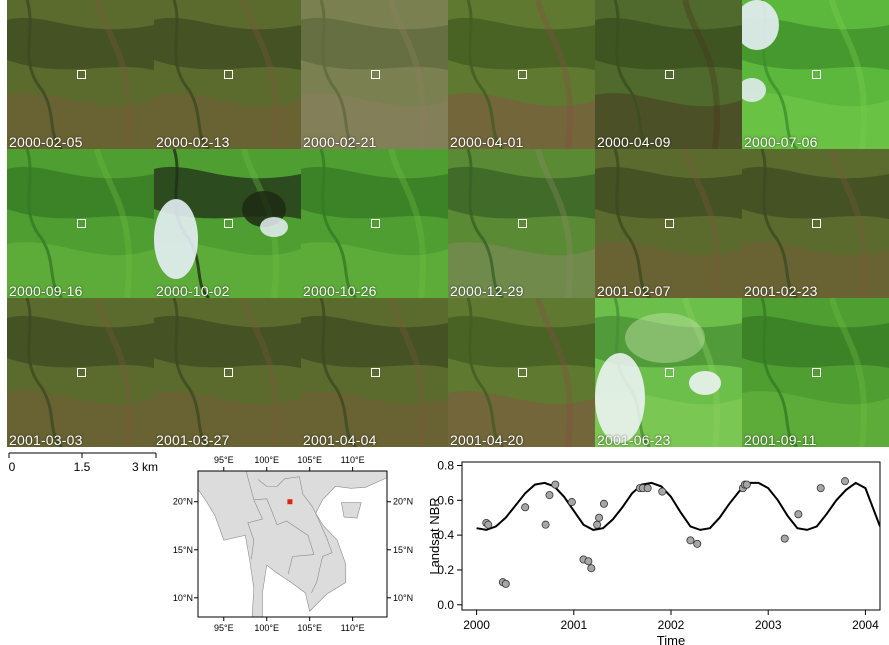  Describe the element at coordinates (573, 625) in the screenshot. I see `x-tick-label: 2001` at that location.